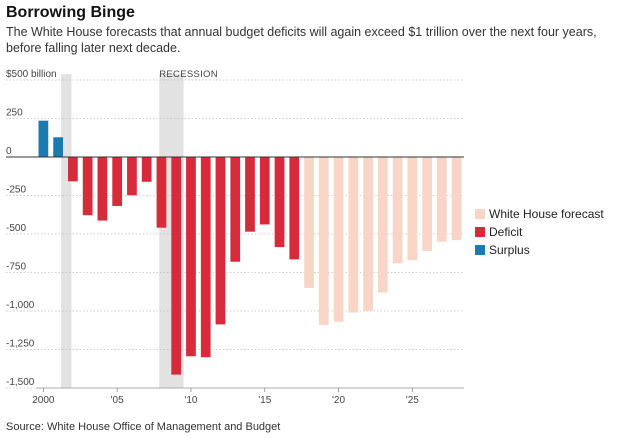 This screenshot has height=438, width=620. What do you see at coordinates (70, 12) in the screenshot?
I see `chart-title: Borrowing Binge` at bounding box center [70, 12].